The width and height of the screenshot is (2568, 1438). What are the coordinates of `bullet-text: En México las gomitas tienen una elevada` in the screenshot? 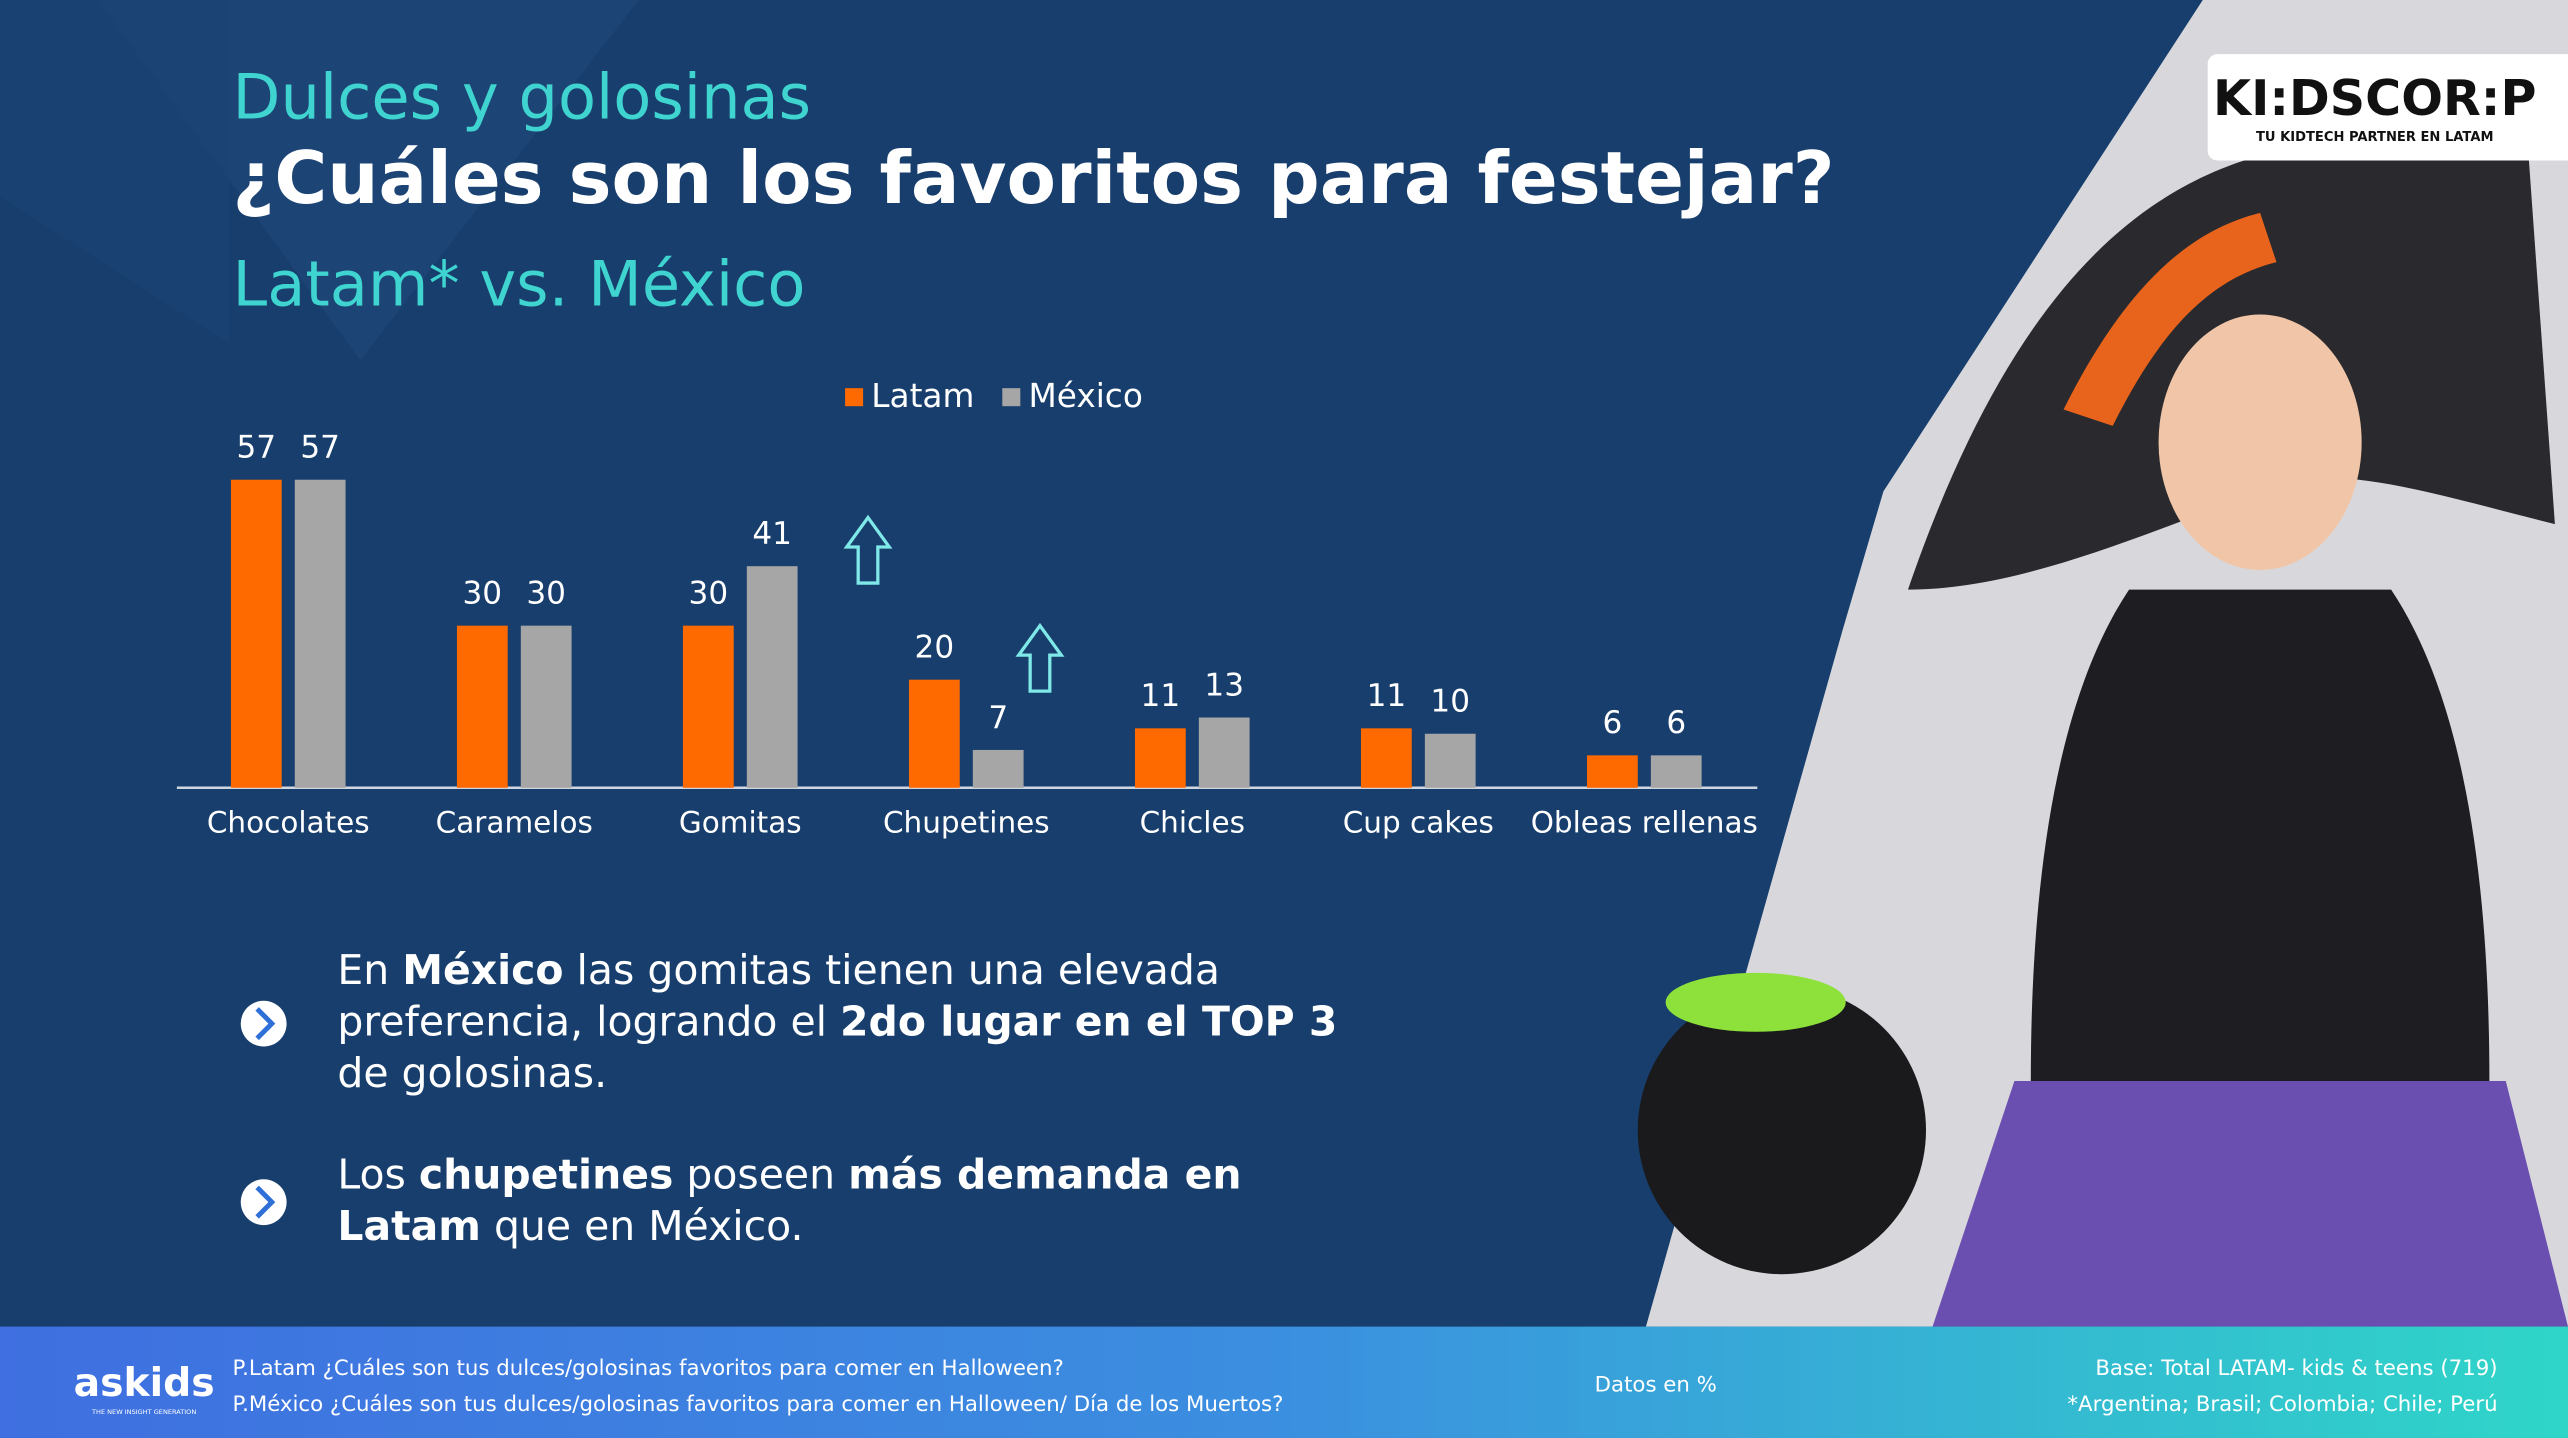 It's located at (778, 970).